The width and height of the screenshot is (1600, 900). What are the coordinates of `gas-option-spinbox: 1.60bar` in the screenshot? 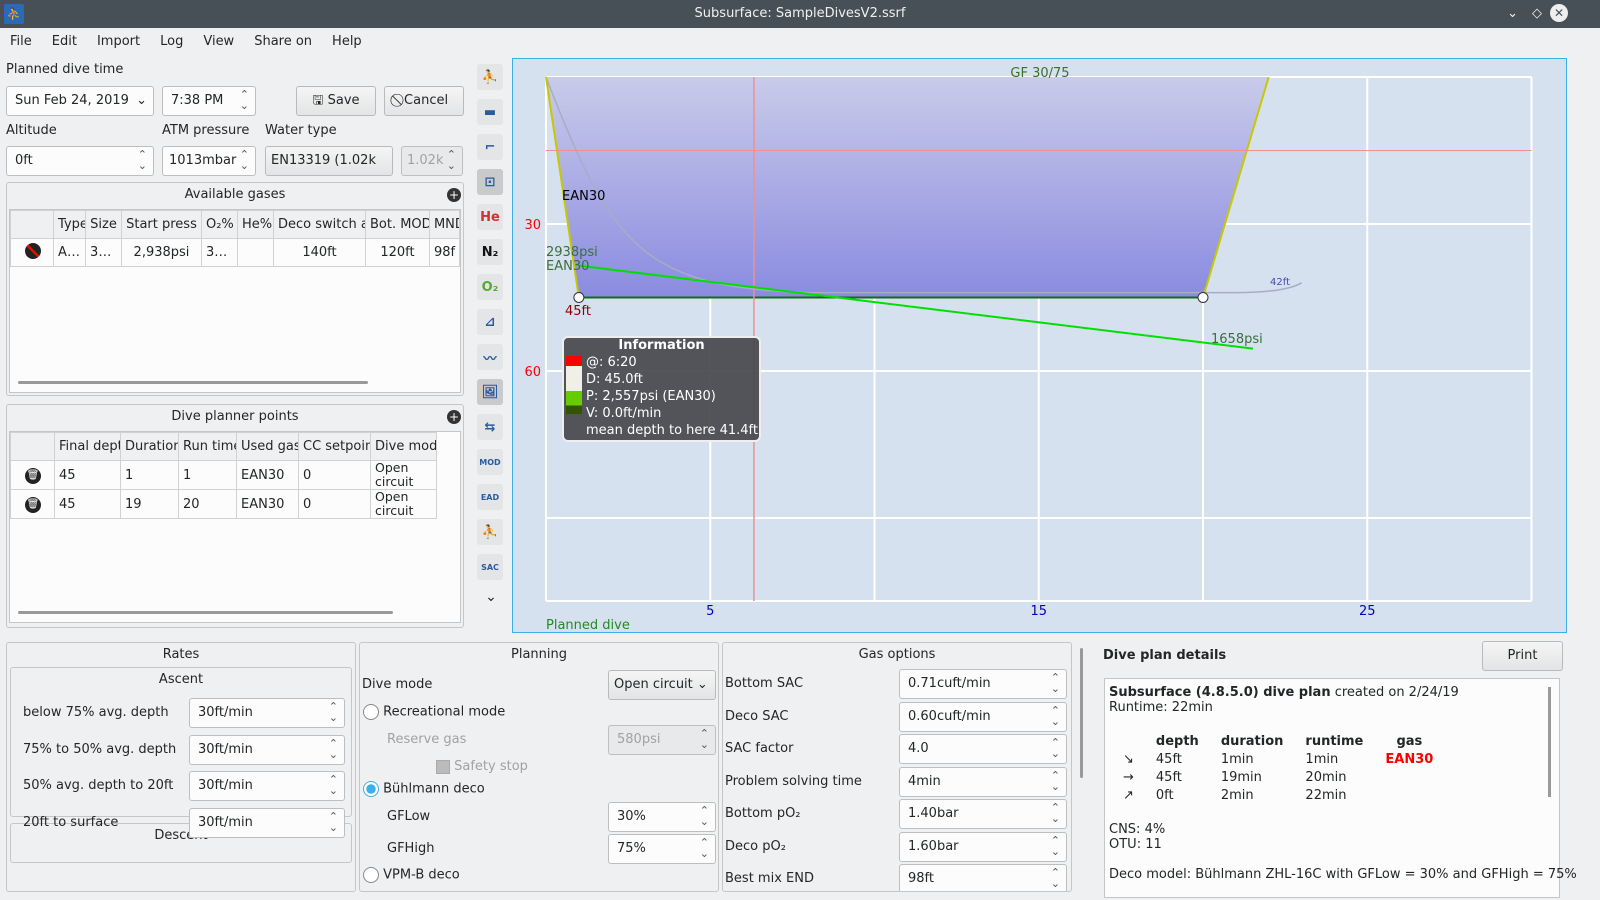 It's located at (983, 846).